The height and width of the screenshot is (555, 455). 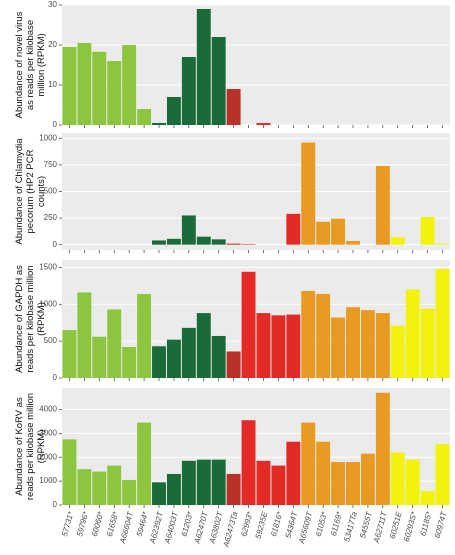 What do you see at coordinates (52, 84) in the screenshot?
I see `y-tick-label: 10` at bounding box center [52, 84].